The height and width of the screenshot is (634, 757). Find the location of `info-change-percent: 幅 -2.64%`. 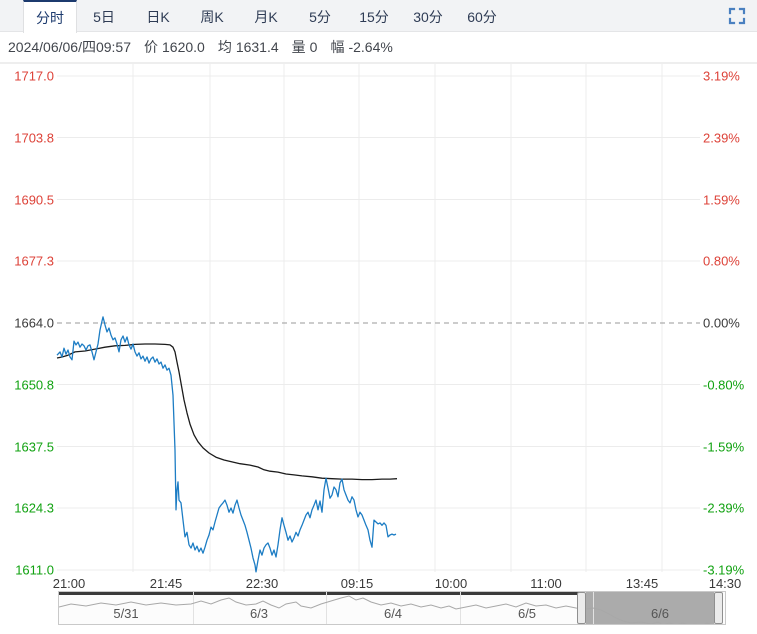

info-change-percent: 幅 -2.64% is located at coordinates (361, 47).